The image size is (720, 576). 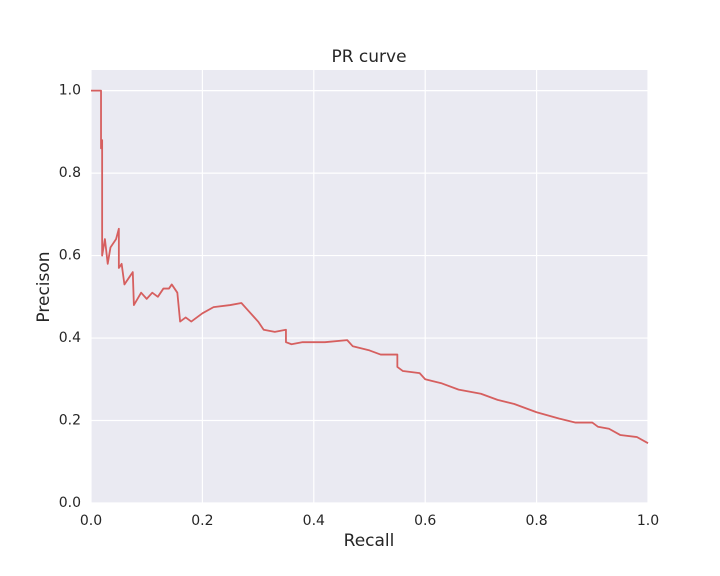 I want to click on y-tick-label: 0.2, so click(x=70, y=421).